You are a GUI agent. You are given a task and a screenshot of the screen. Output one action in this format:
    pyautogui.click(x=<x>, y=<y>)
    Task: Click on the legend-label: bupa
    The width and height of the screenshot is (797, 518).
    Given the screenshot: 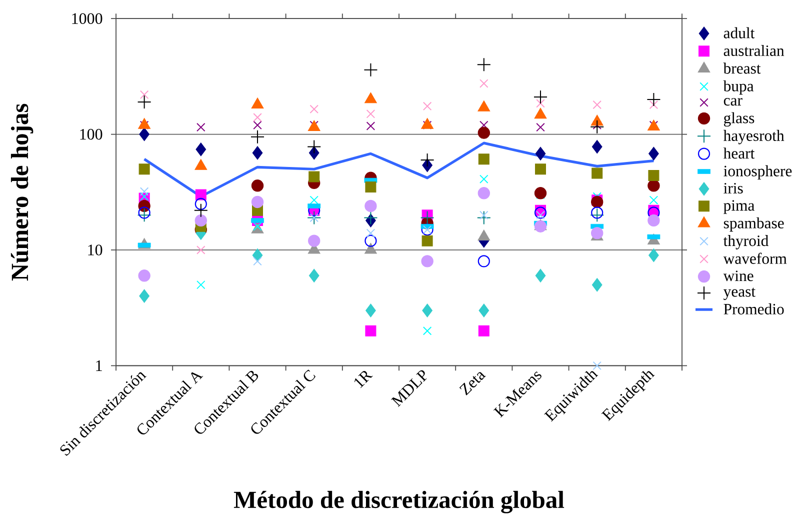 What is the action you would take?
    pyautogui.click(x=738, y=87)
    